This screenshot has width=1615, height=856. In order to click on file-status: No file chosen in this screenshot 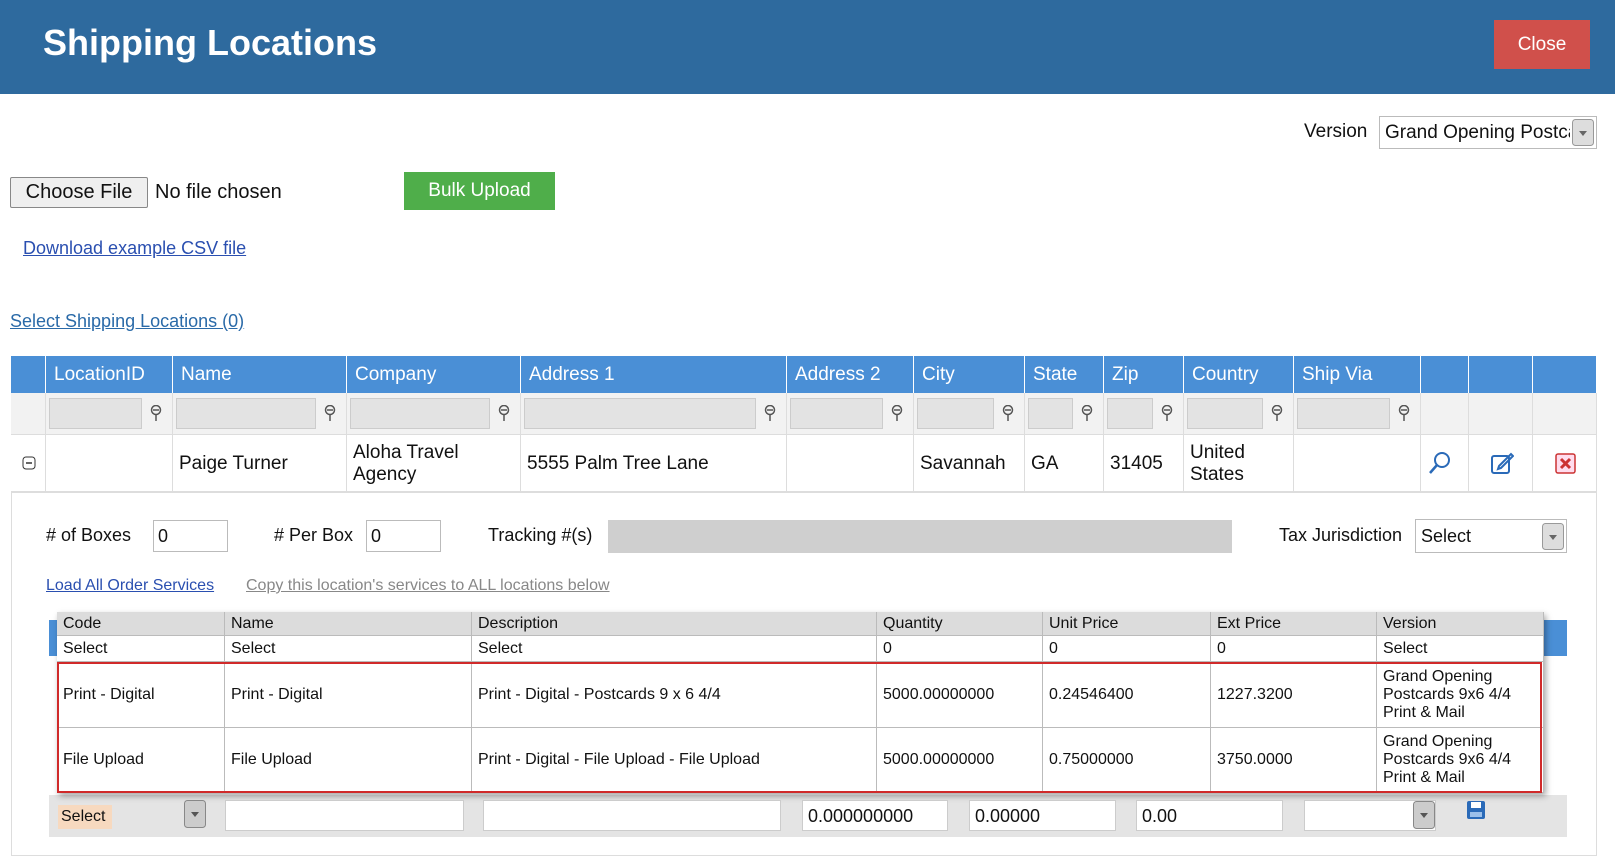, I will do `click(218, 192)`.